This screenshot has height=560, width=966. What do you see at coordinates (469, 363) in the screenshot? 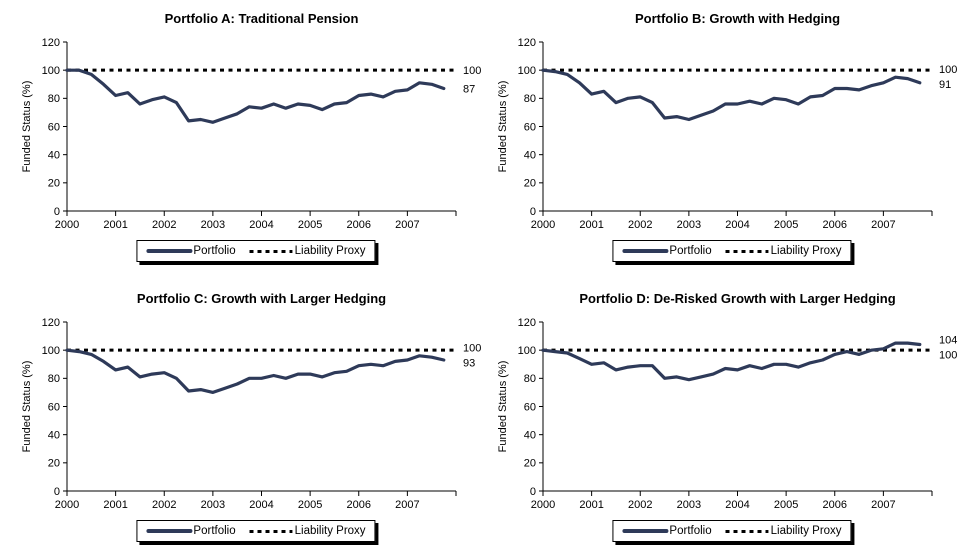
I see `end-value-label: 93` at bounding box center [469, 363].